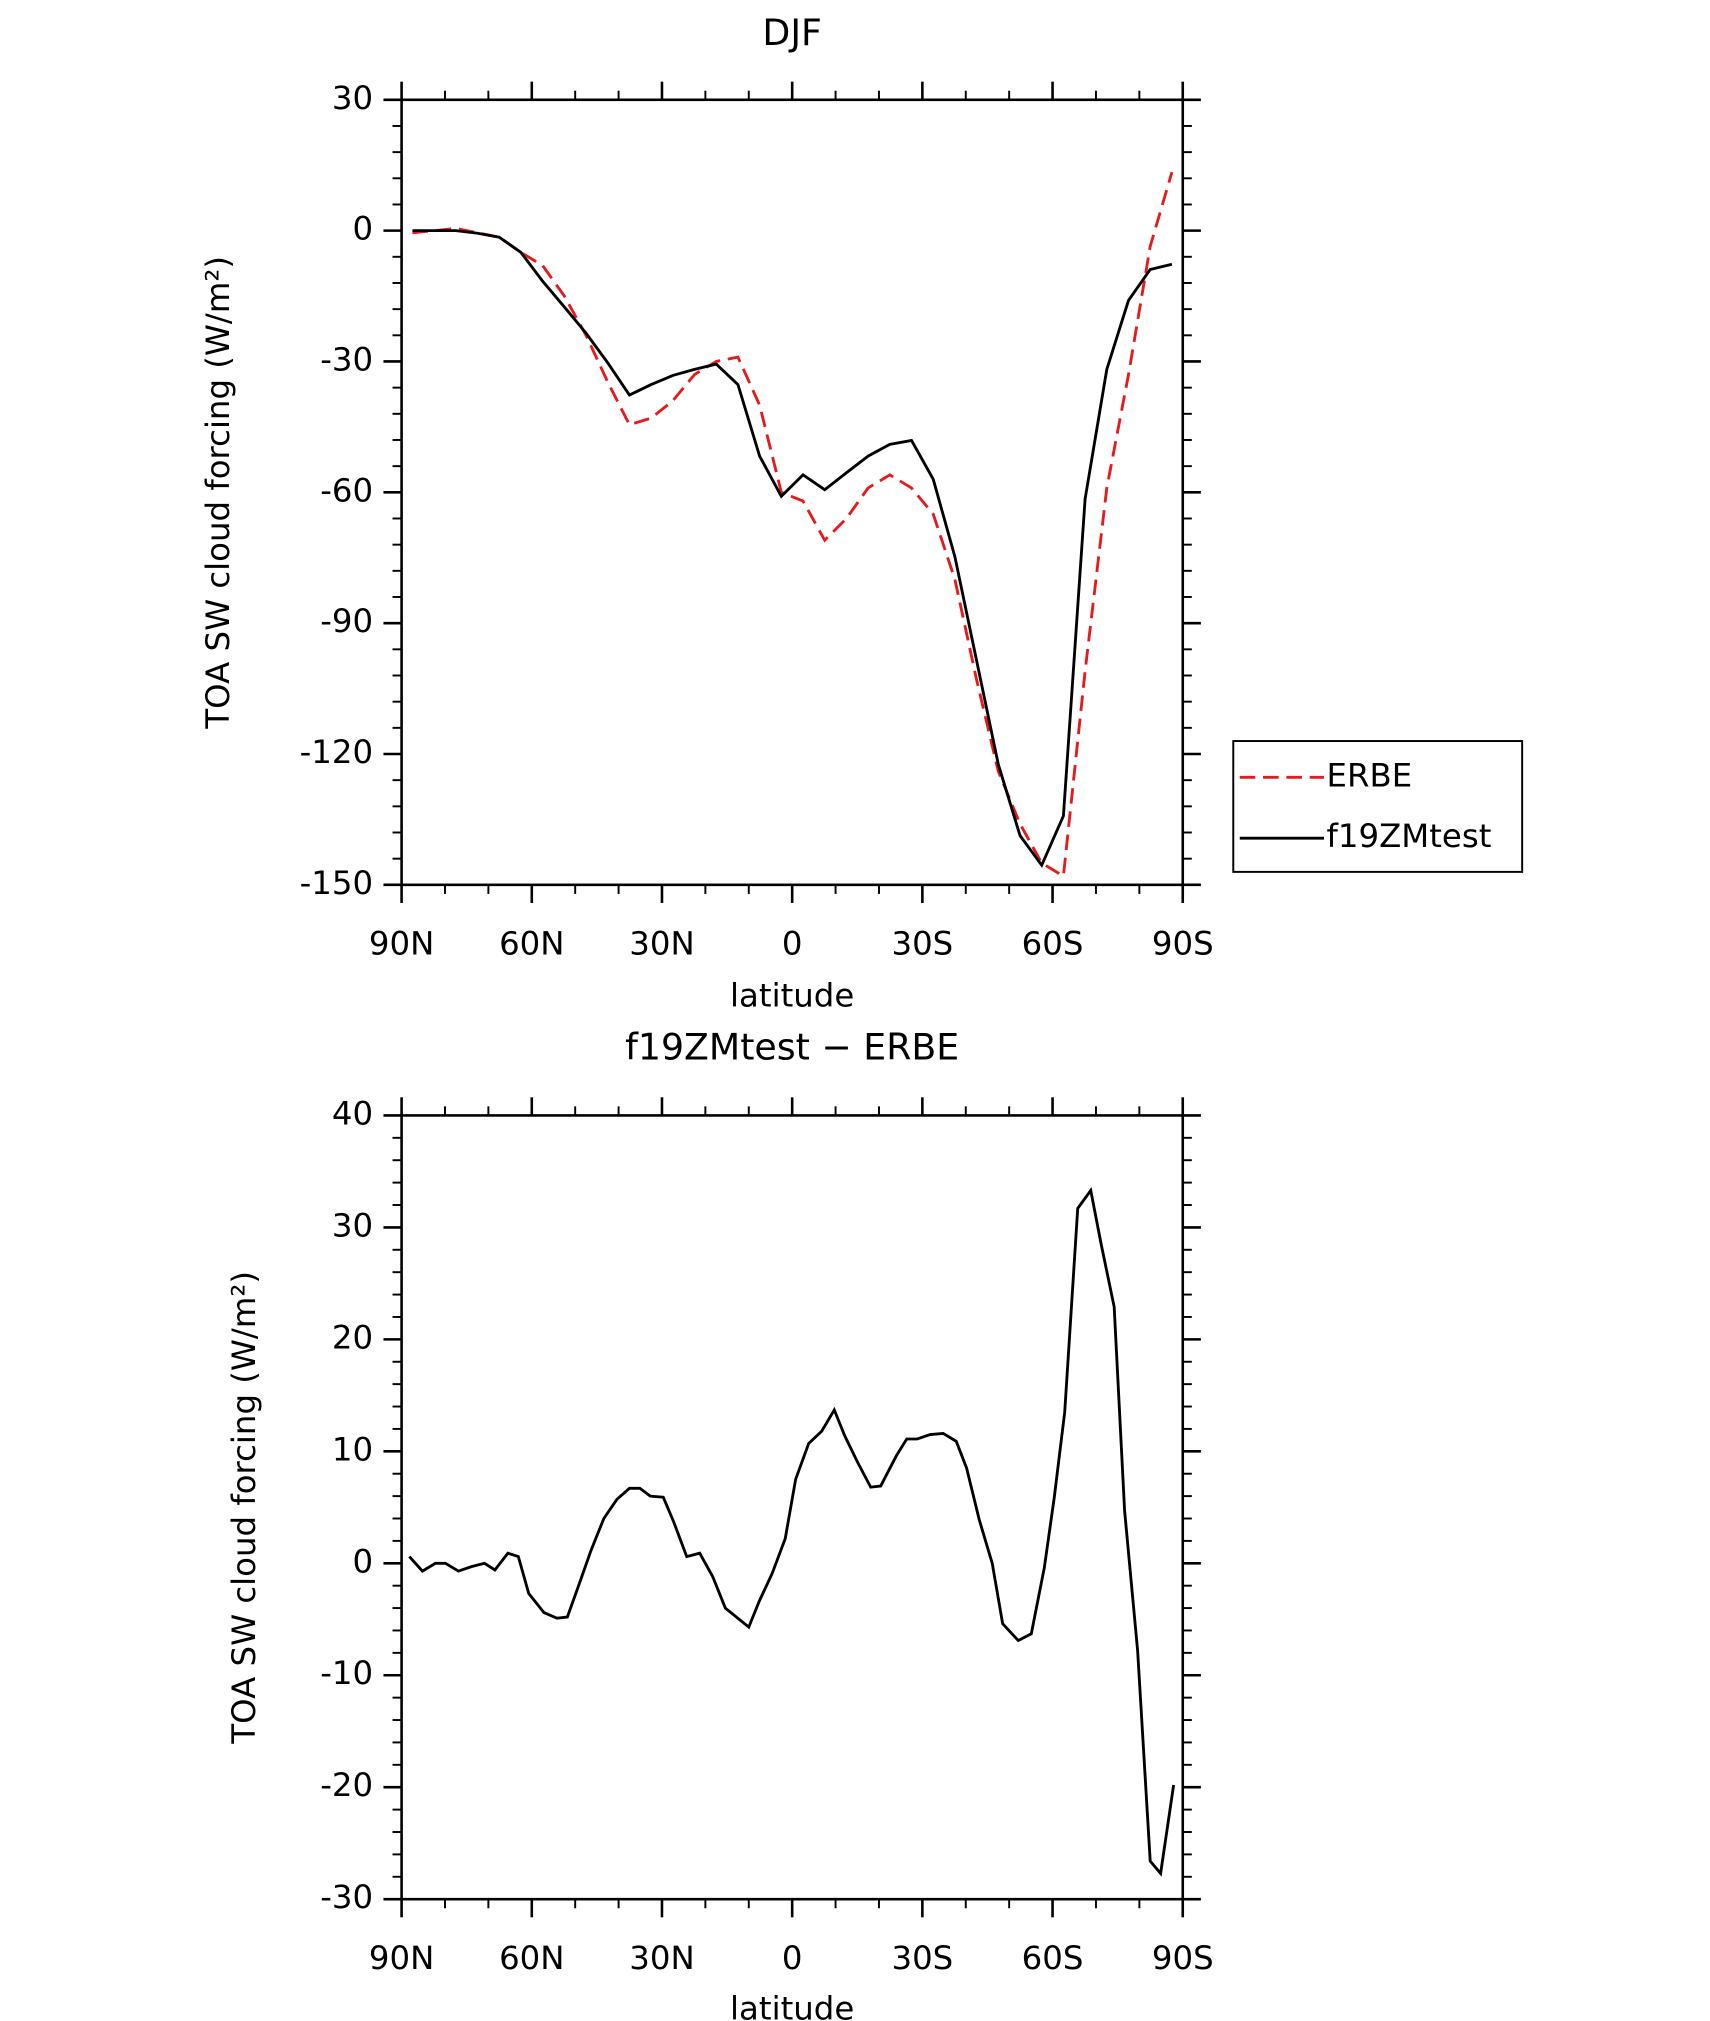 This screenshot has width=1710, height=2021. I want to click on chart-title: f19ZMtest − ERBE, so click(792, 1046).